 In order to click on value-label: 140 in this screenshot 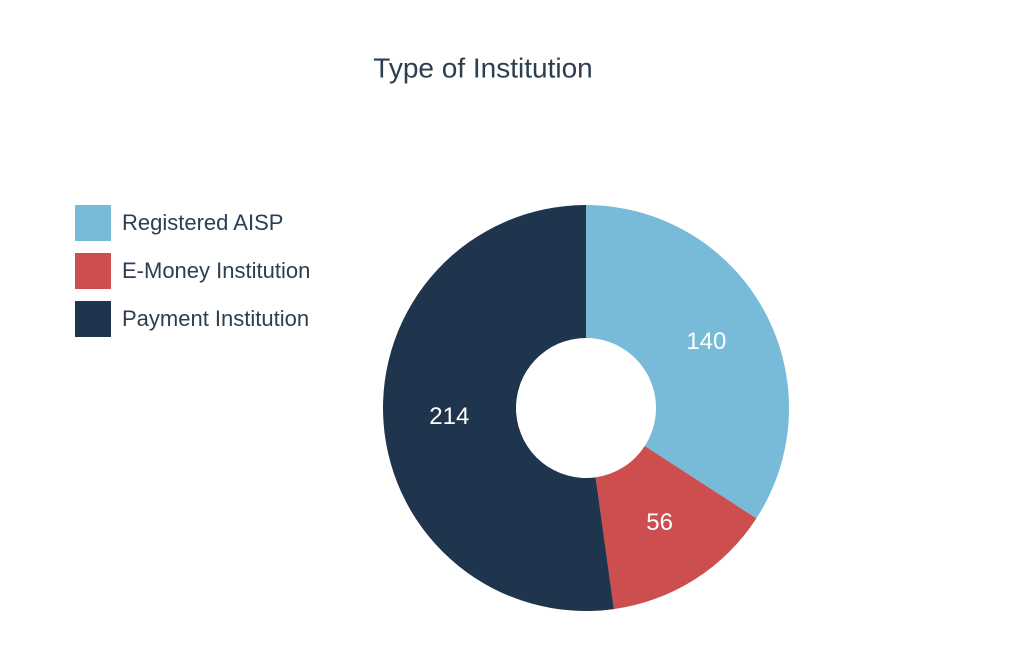, I will do `click(706, 341)`.